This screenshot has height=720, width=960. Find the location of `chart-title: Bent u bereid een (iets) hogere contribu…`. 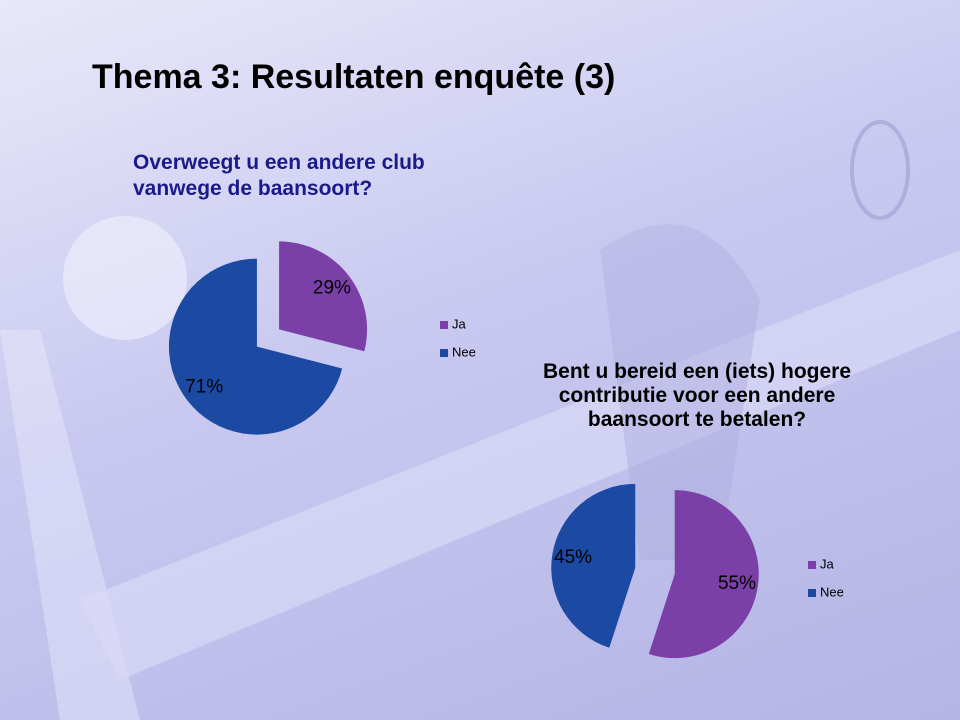

chart-title: Bent u bereid een (iets) hogere contribu… is located at coordinates (697, 395).